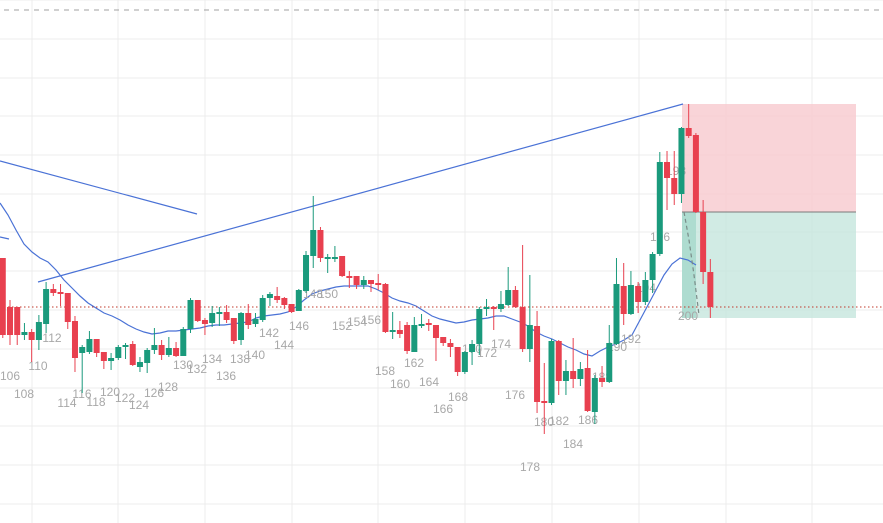  What do you see at coordinates (139, 405) in the screenshot?
I see `bar-index-label: 124` at bounding box center [139, 405].